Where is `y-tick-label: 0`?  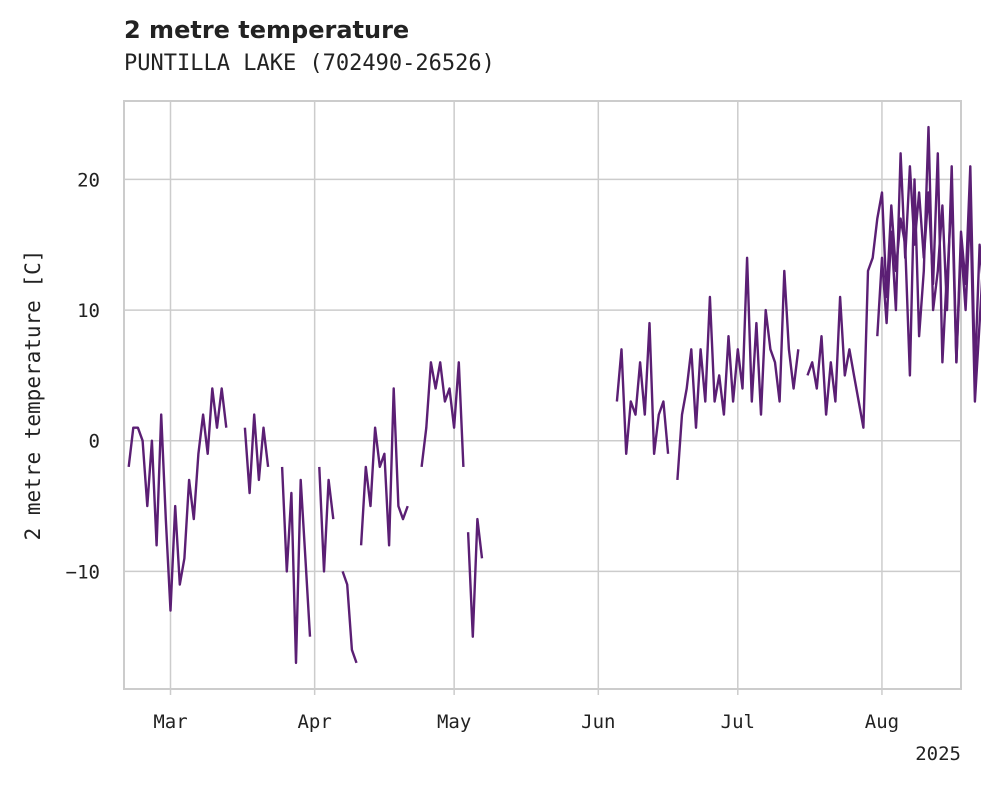 y-tick-label: 0 is located at coordinates (94, 442).